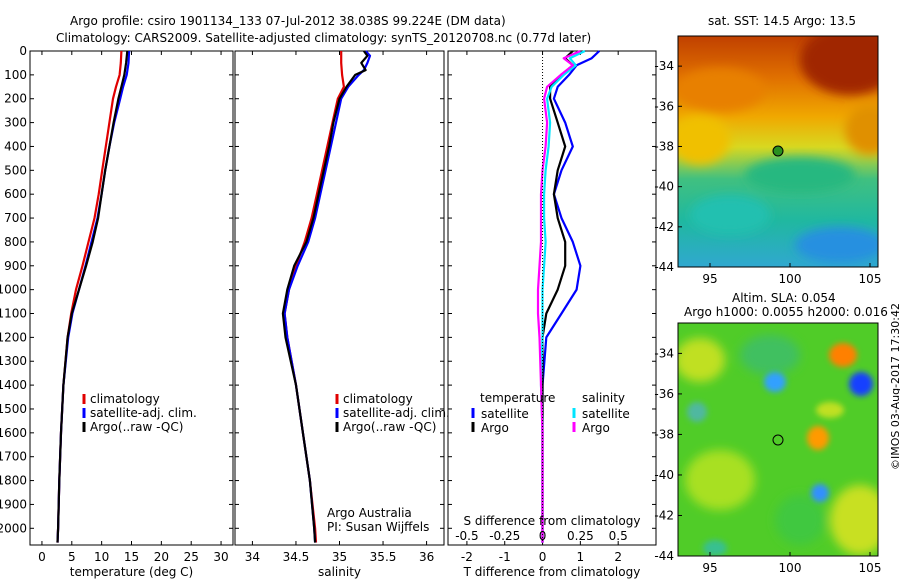 This screenshot has width=900, height=580. What do you see at coordinates (618, 536) in the screenshot?
I see `x-tick-top-label: 0.5` at bounding box center [618, 536].